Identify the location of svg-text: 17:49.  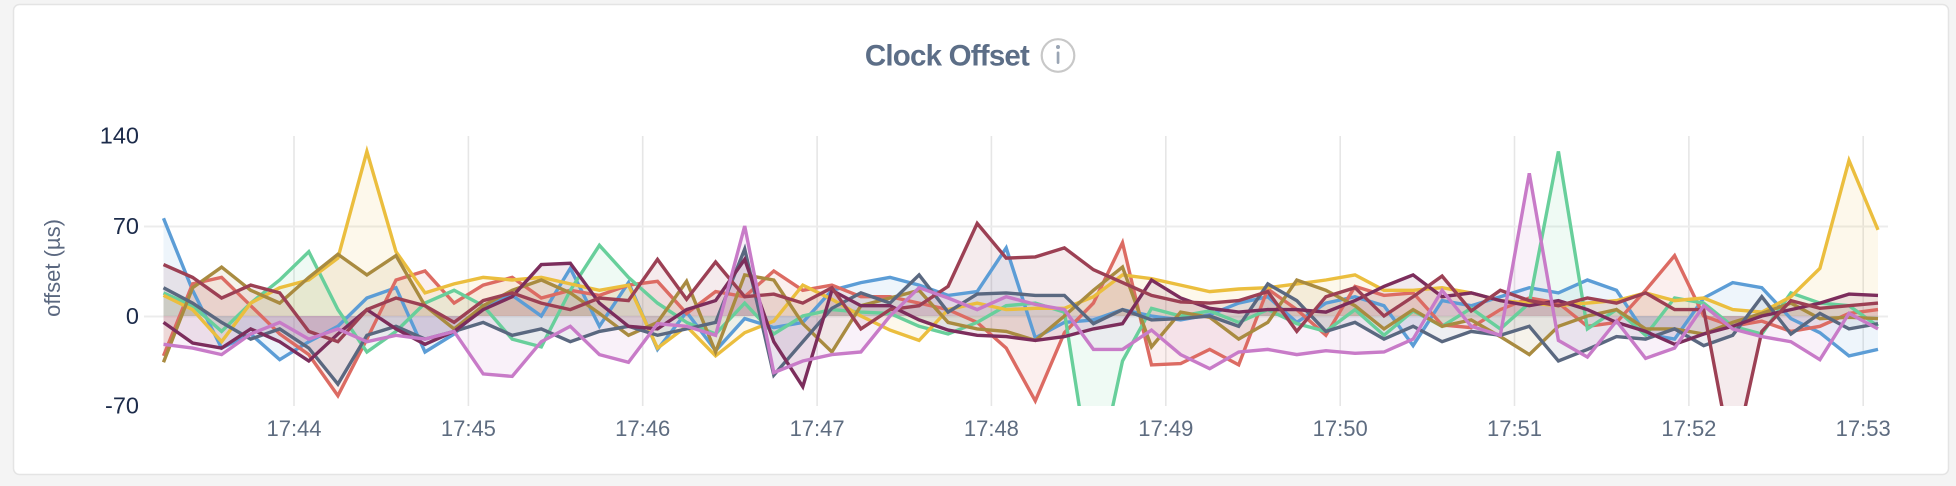
(1165, 428).